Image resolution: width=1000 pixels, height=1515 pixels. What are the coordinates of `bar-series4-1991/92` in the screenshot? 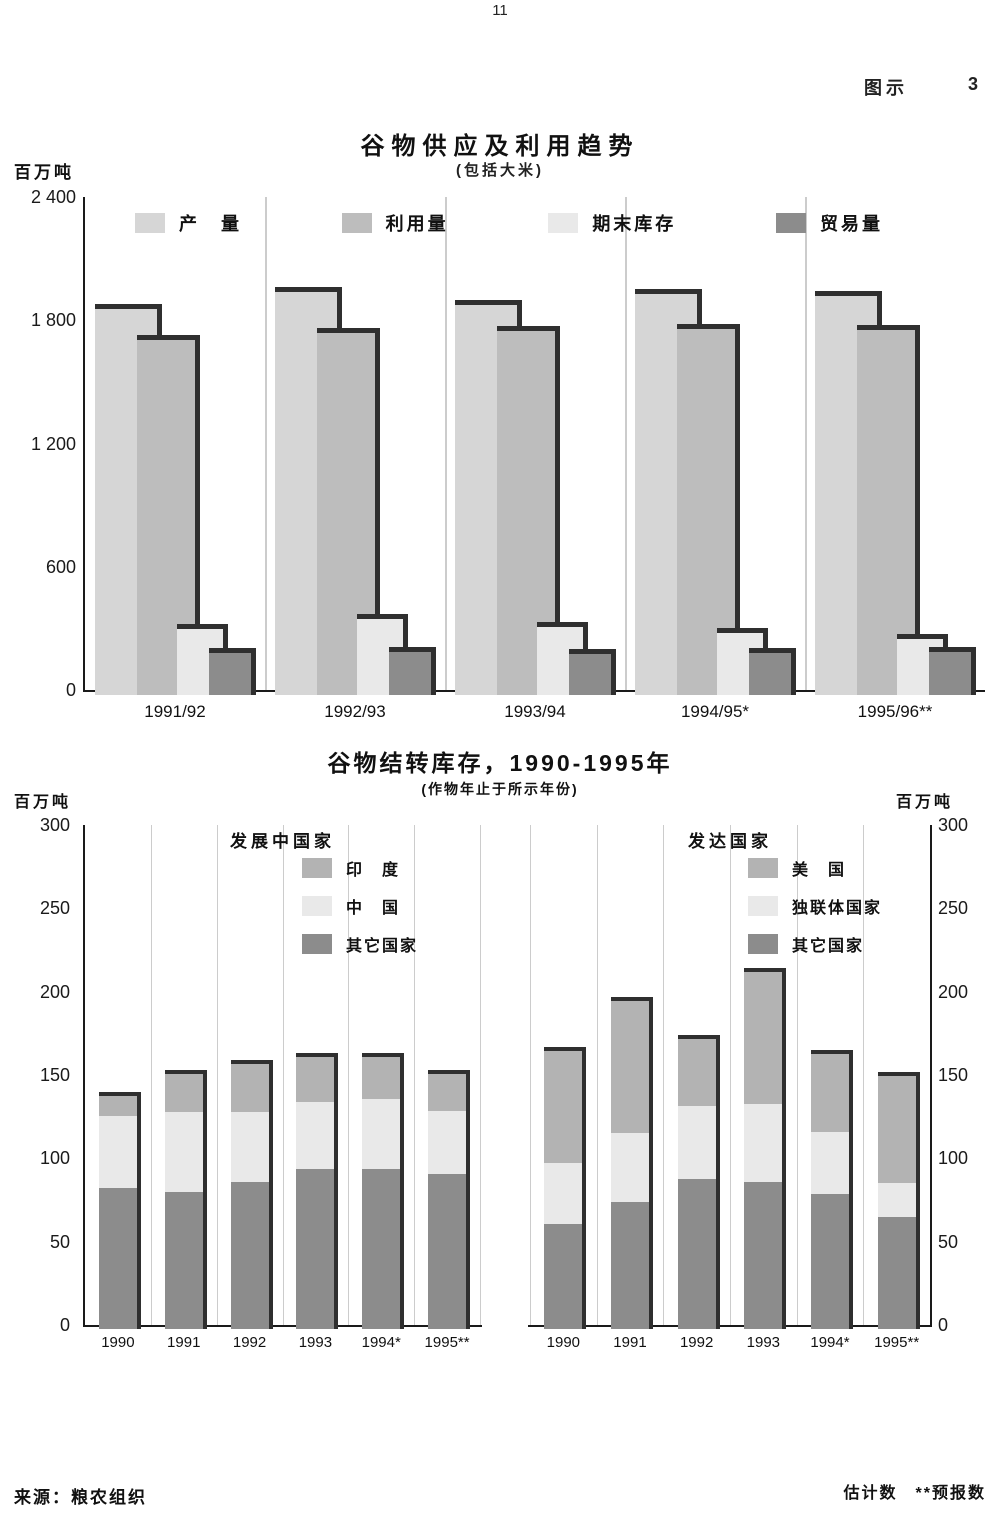 It's located at (232, 671).